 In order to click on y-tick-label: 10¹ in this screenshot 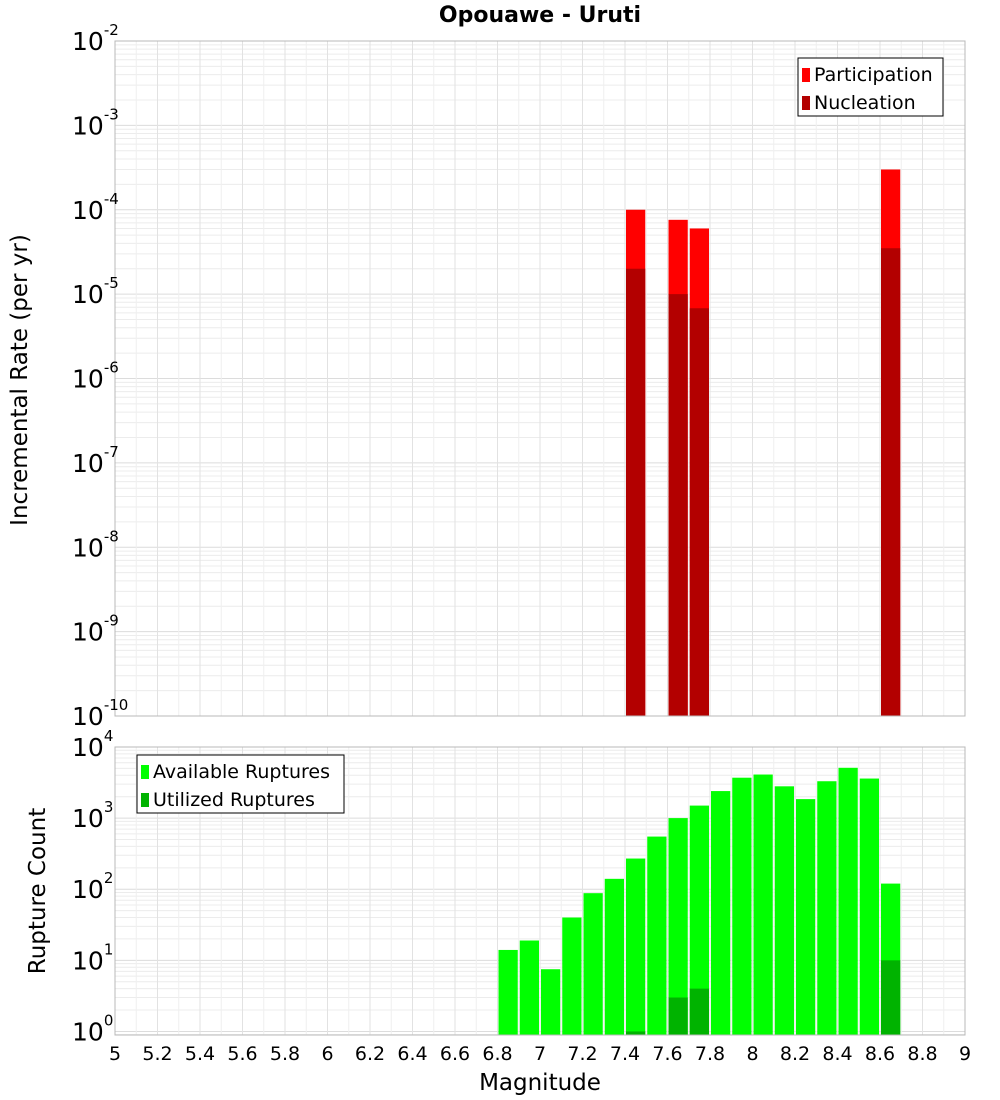, I will do `click(92, 957)`.